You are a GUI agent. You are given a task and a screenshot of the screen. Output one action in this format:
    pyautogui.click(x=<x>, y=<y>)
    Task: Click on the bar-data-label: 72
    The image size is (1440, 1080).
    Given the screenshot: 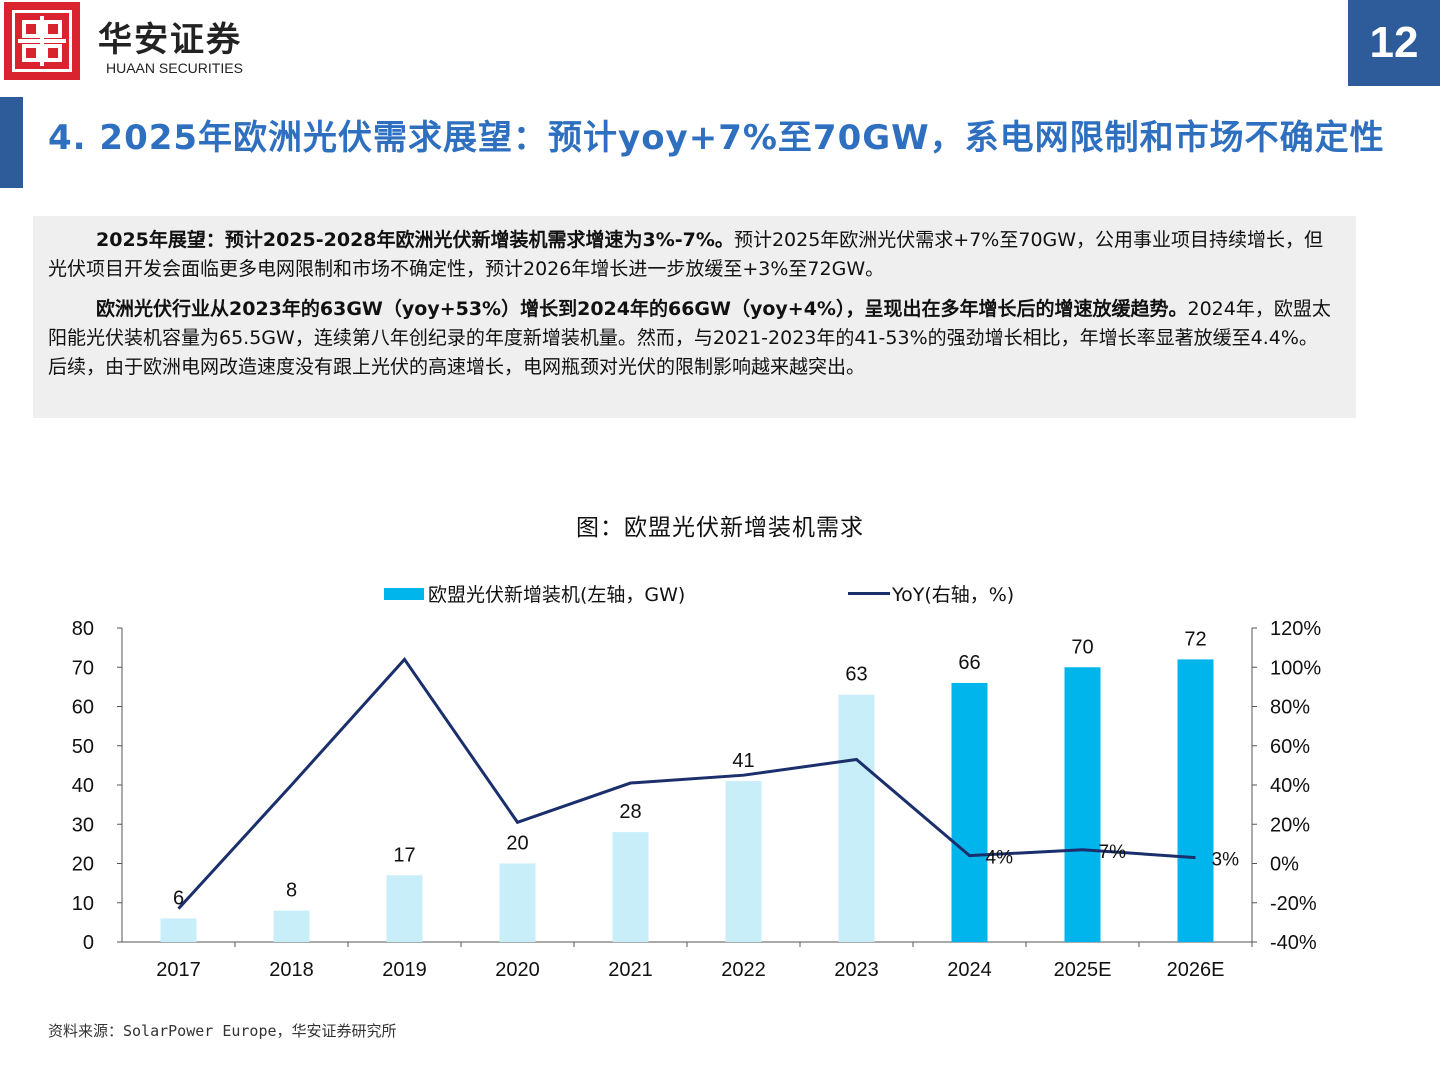 What is the action you would take?
    pyautogui.click(x=1195, y=639)
    